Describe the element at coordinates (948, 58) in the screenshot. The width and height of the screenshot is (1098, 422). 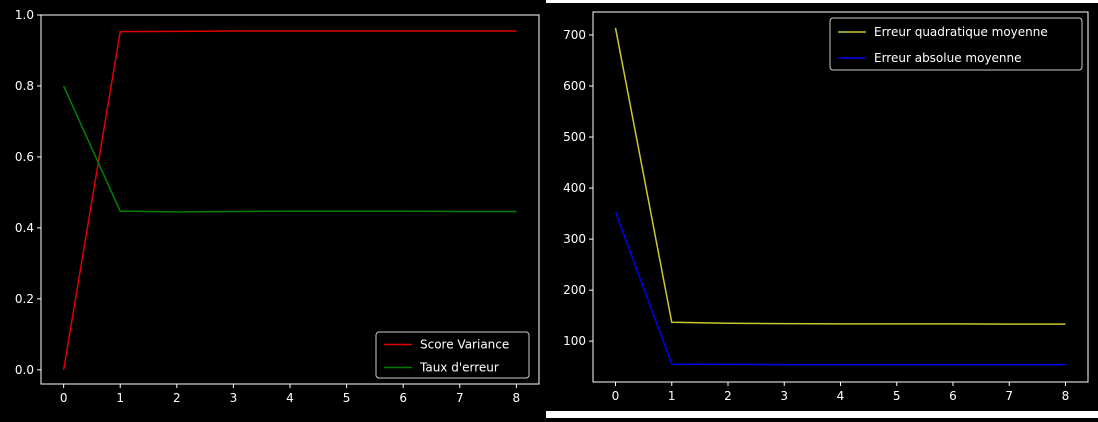
I see `legend-label: Erreur absolue moyenne` at that location.